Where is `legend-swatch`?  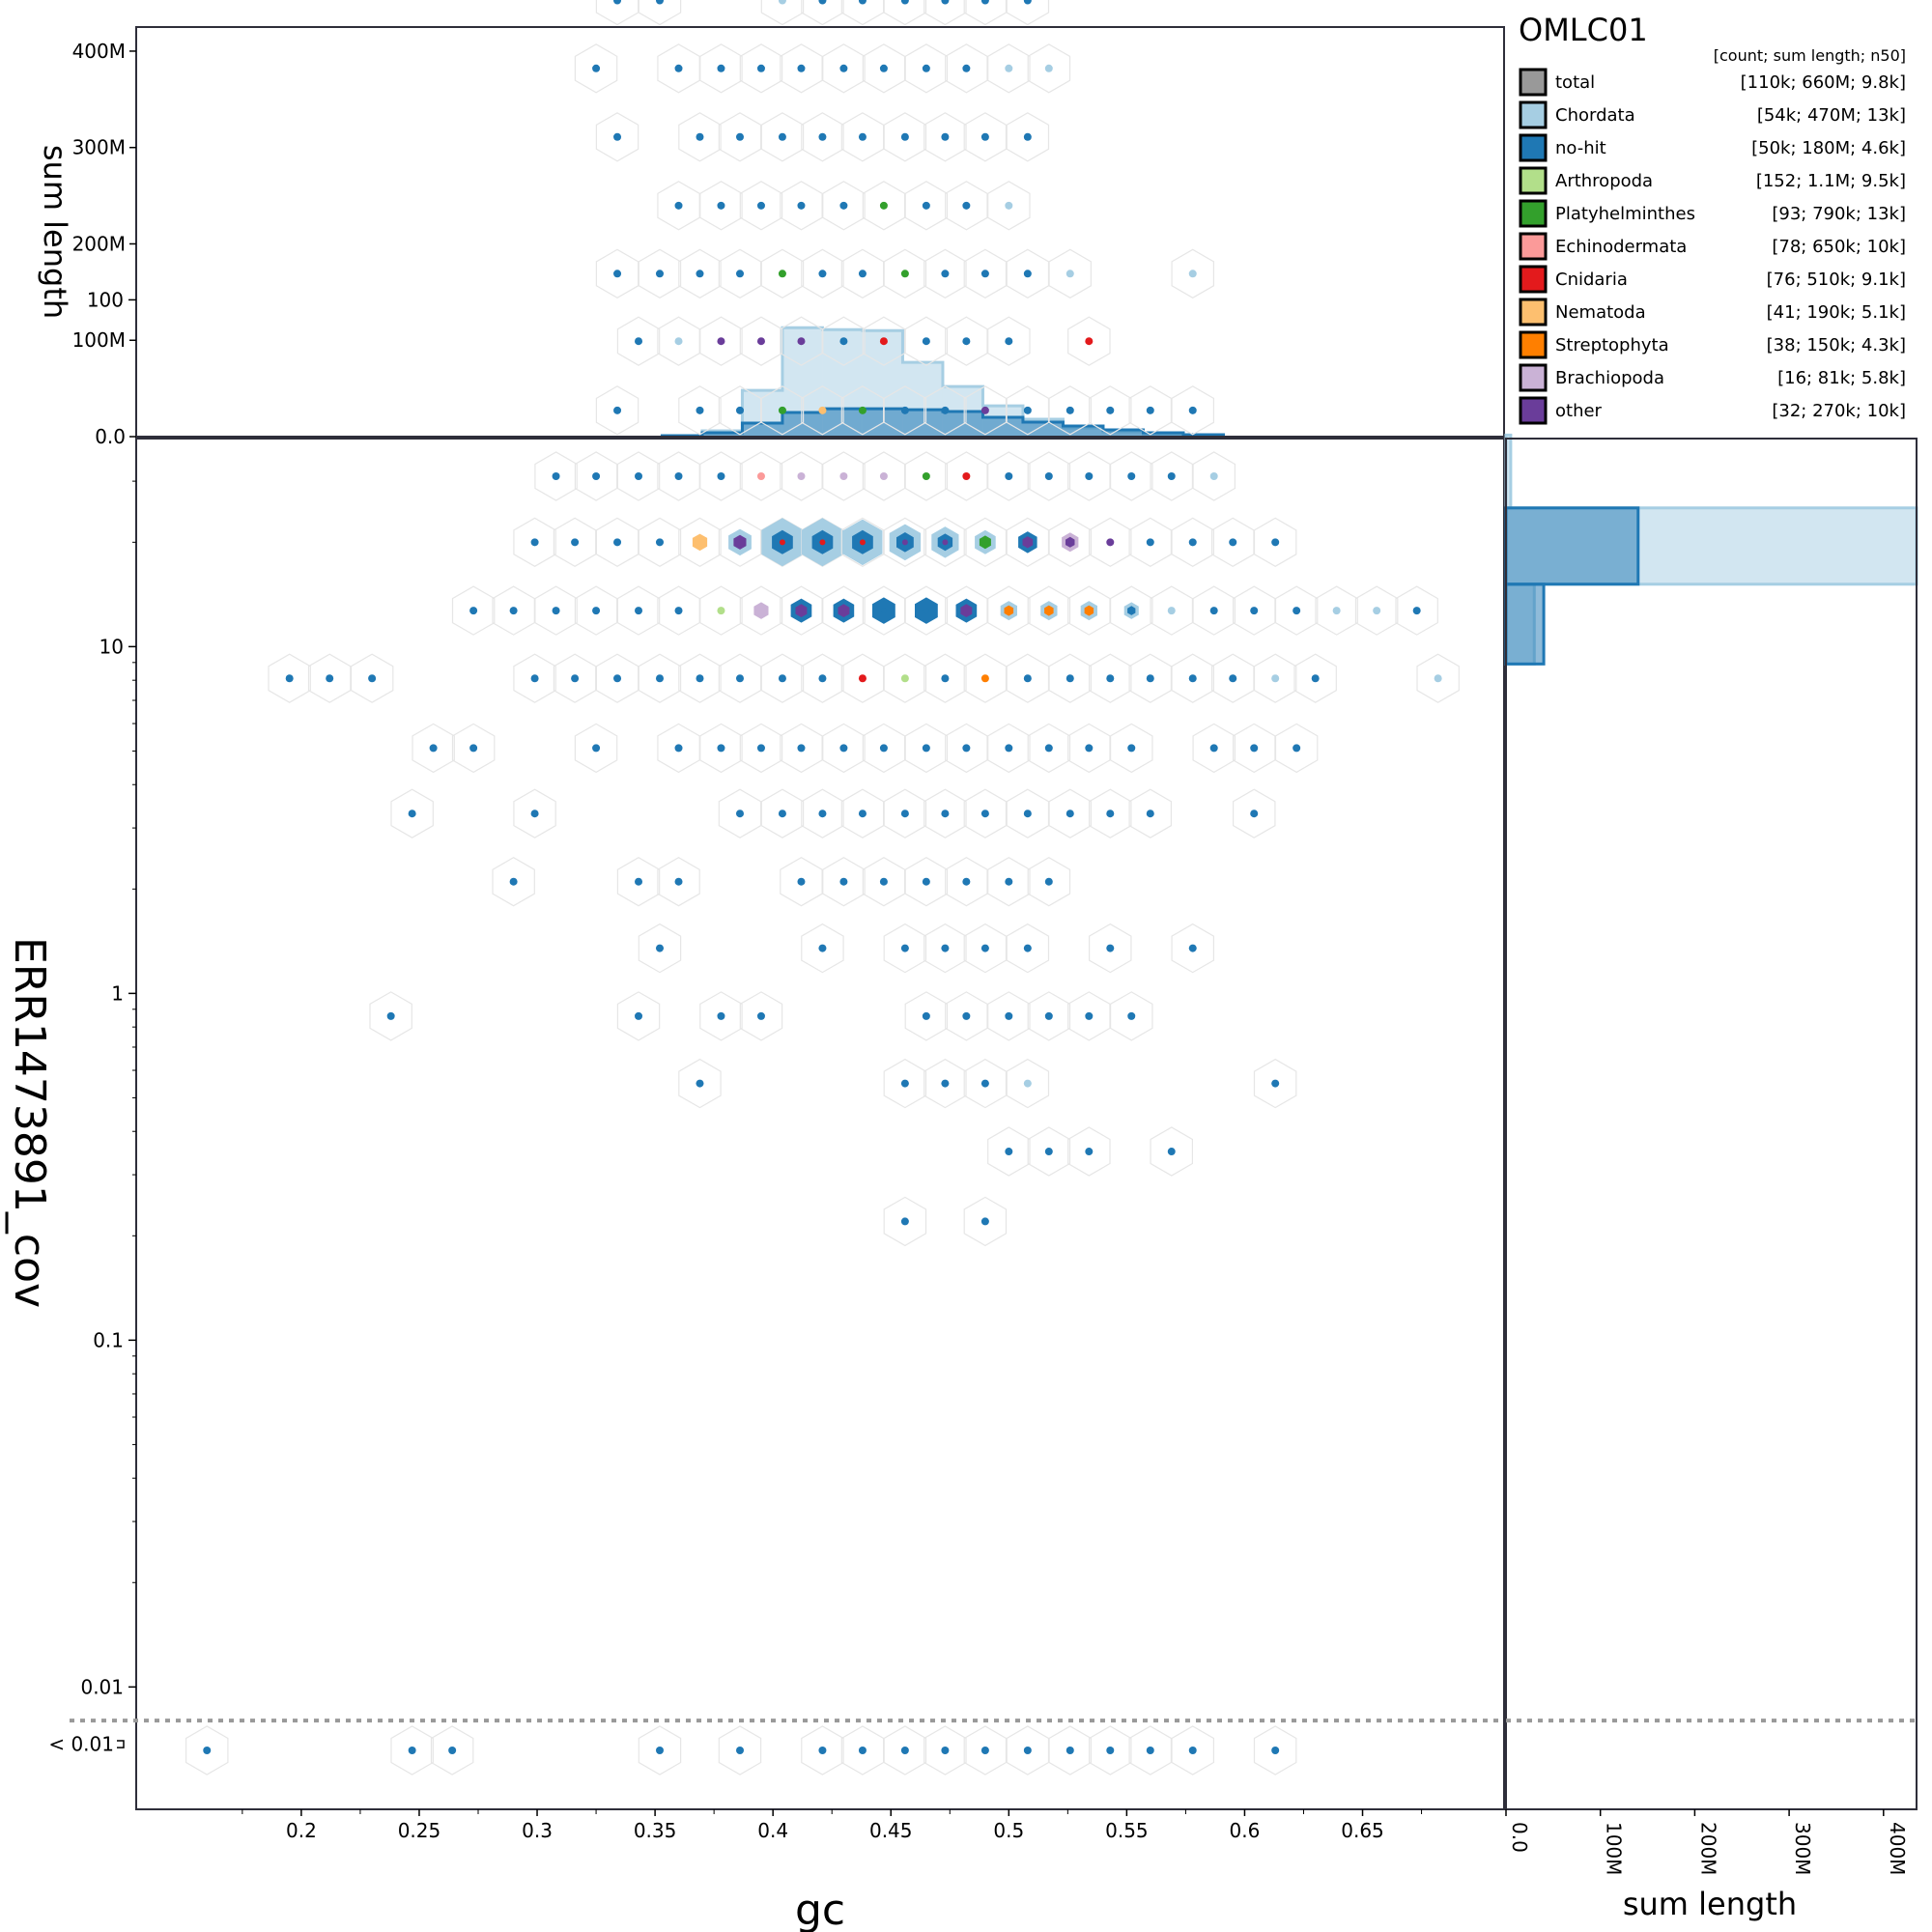 legend-swatch is located at coordinates (1533, 312).